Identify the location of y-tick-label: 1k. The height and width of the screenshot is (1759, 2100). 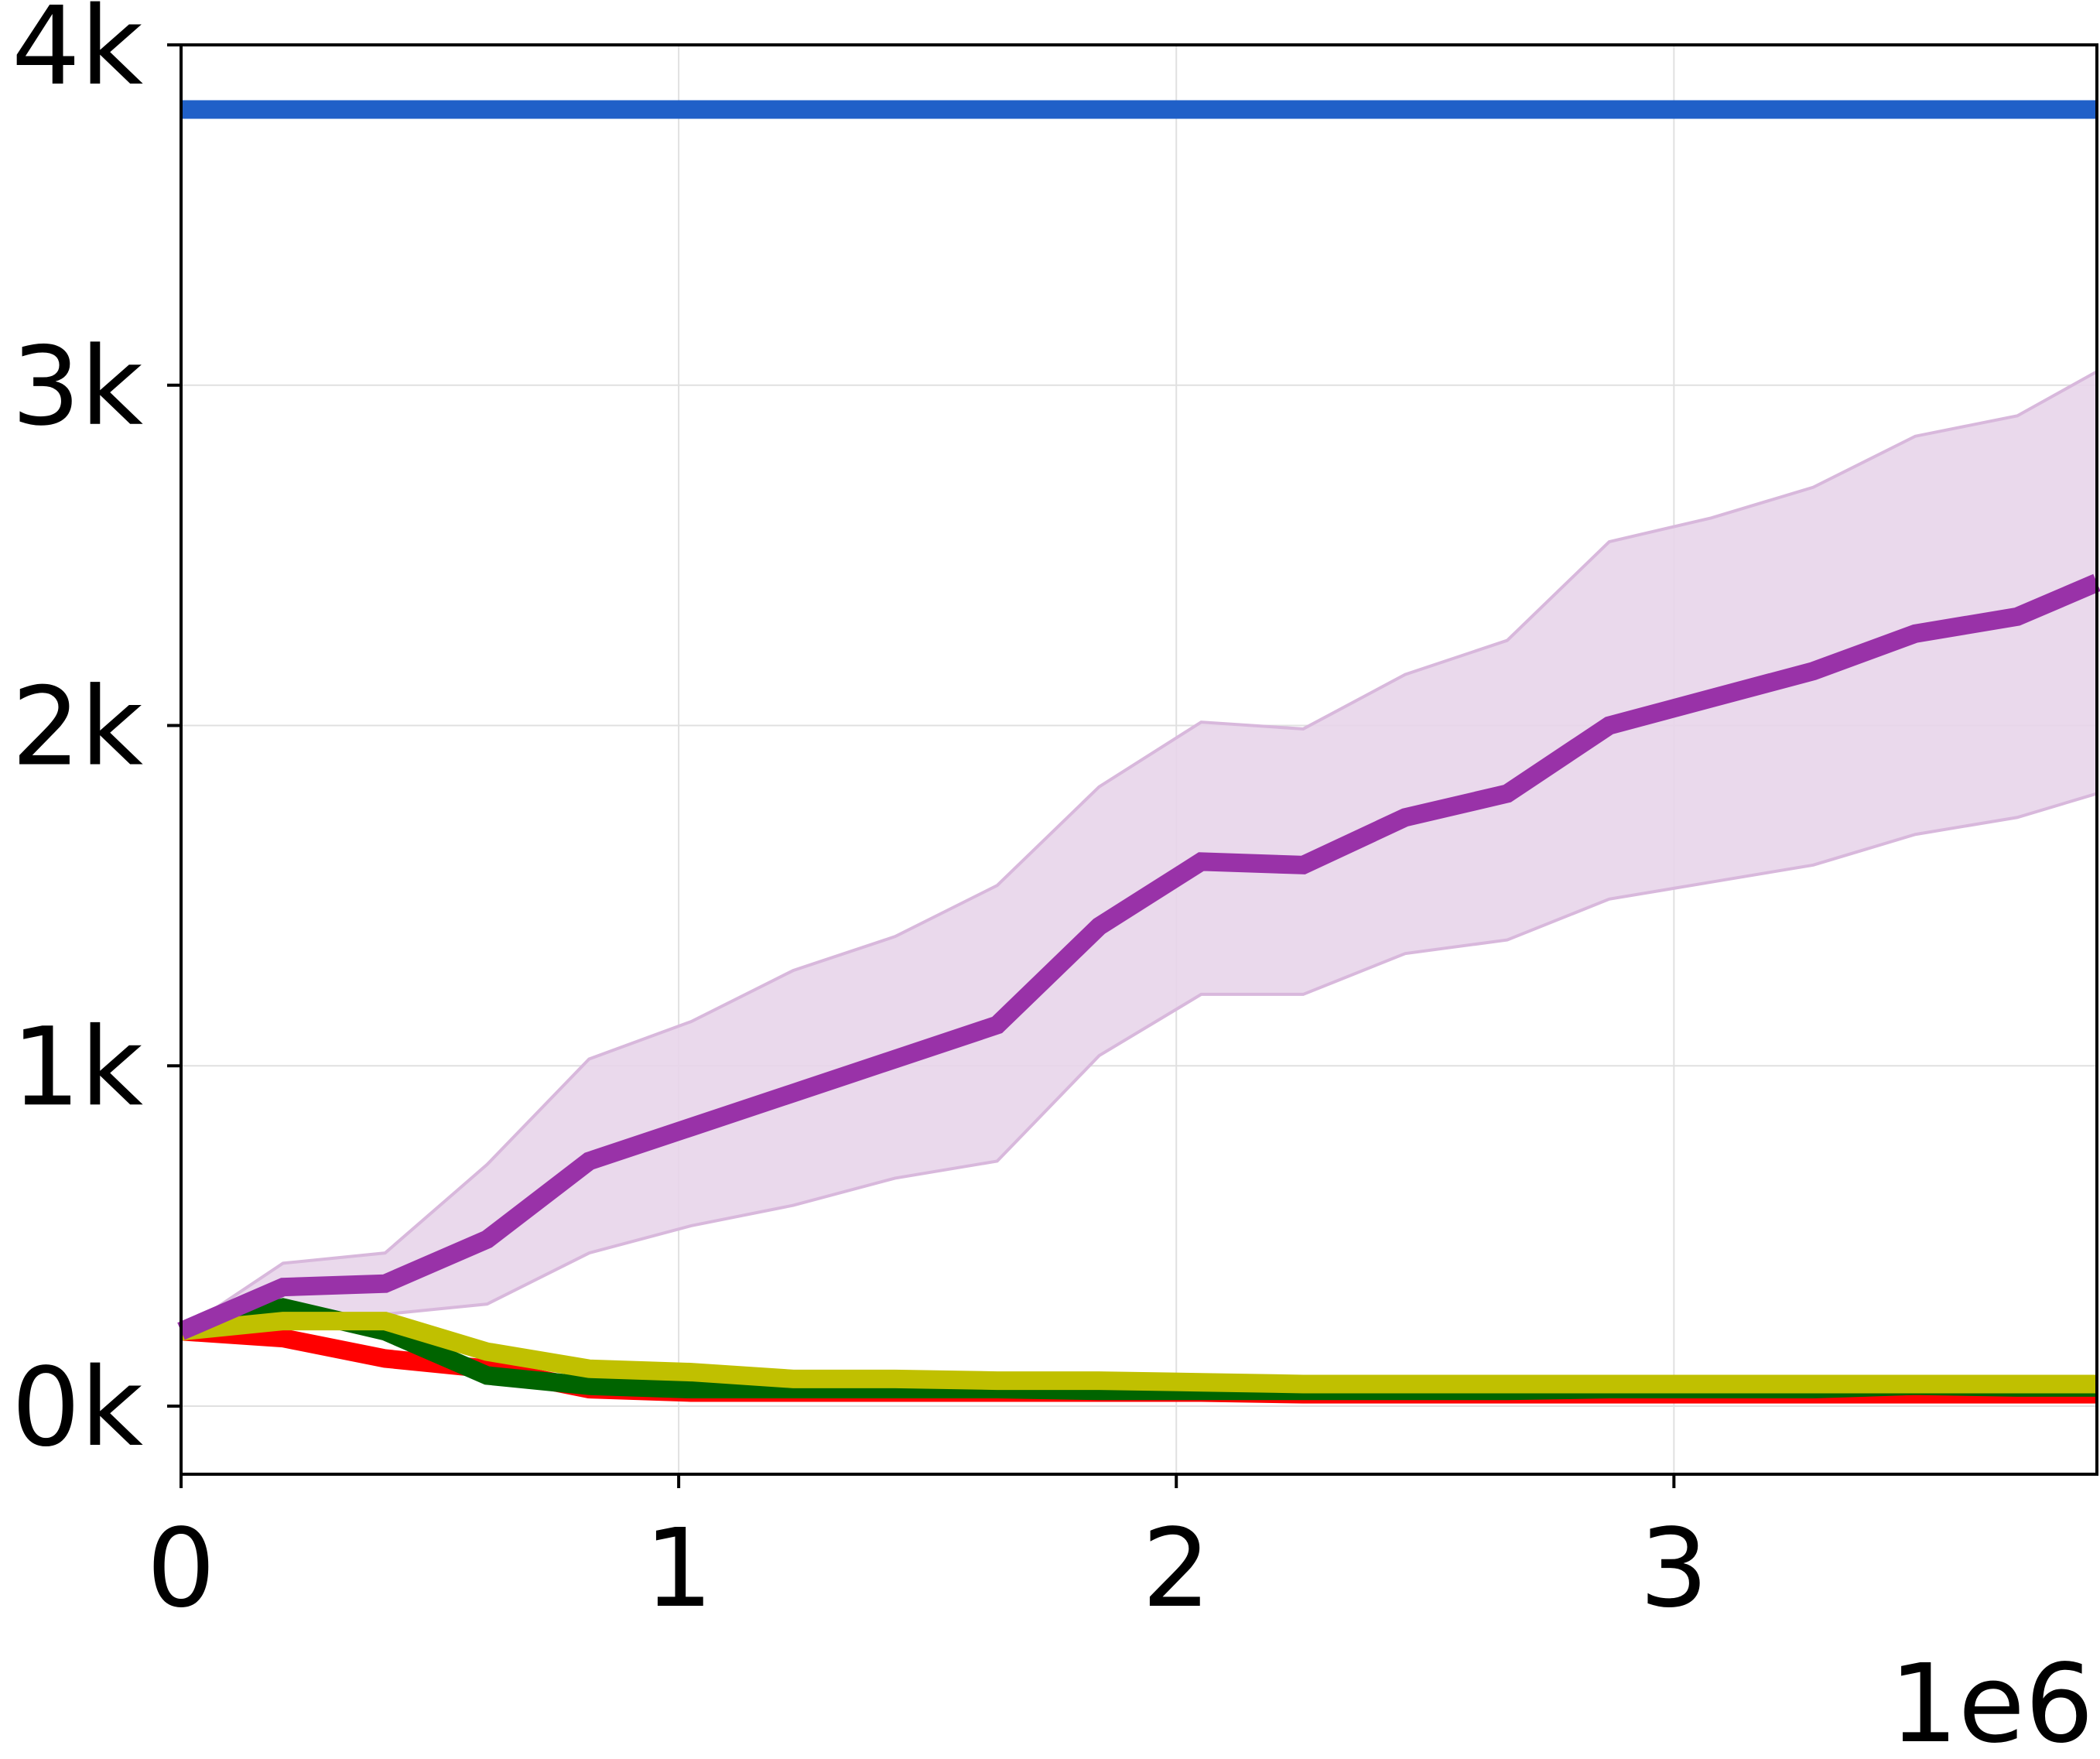
(78, 1067).